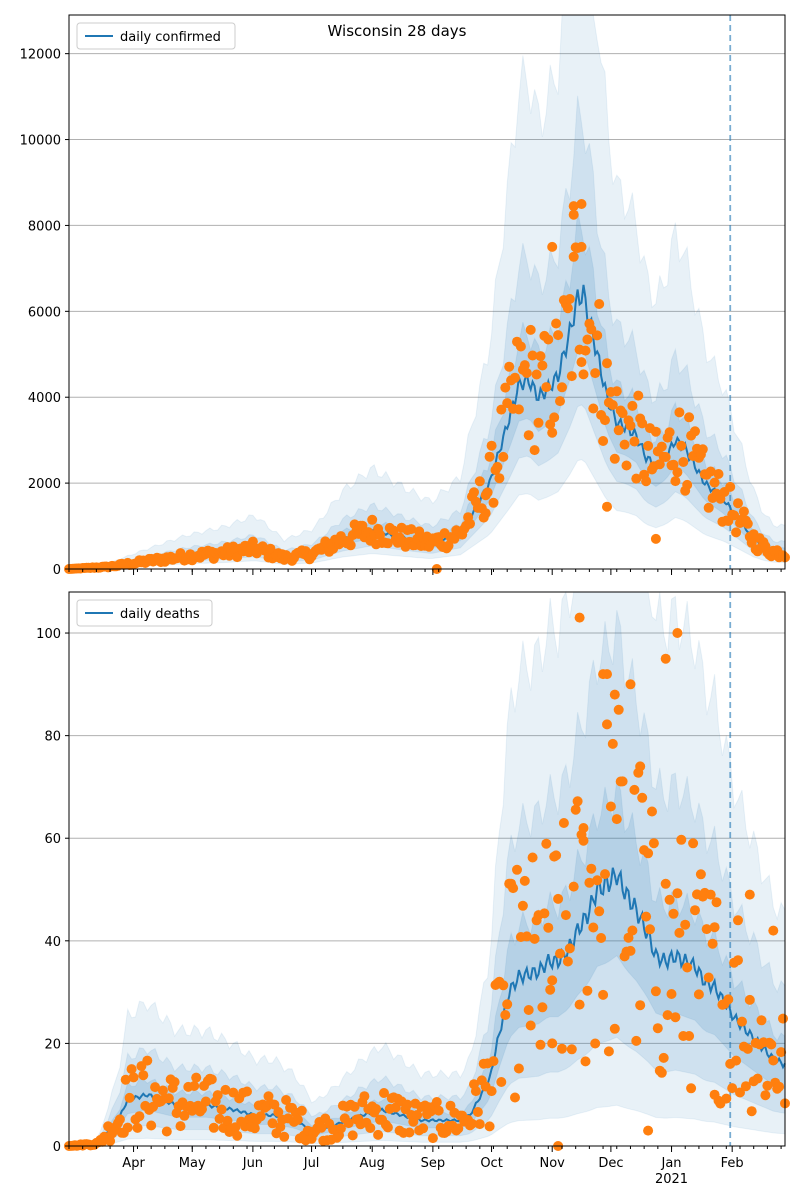  I want to click on y-tick-label: 12000, so click(40, 55).